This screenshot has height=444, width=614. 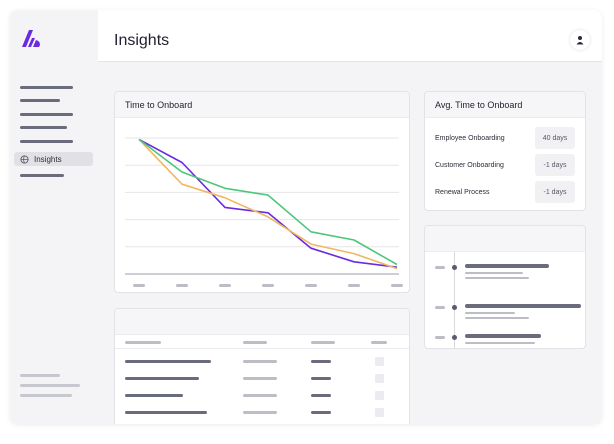 I want to click on user-icon, so click(x=580, y=40).